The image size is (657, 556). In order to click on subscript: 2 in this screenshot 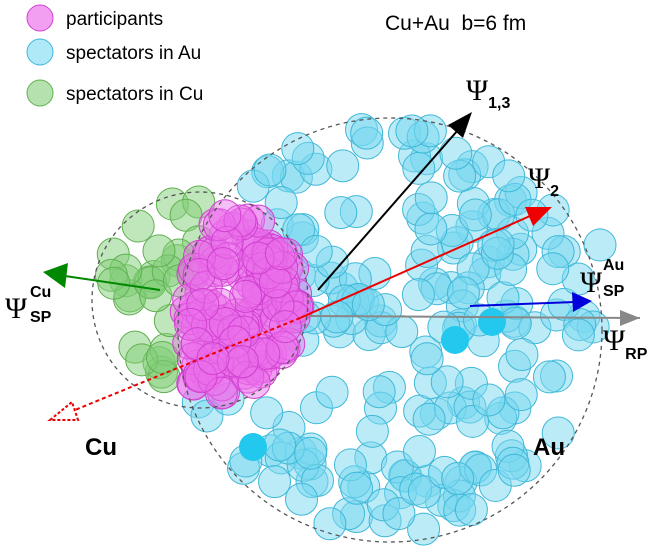, I will do `click(554, 191)`.